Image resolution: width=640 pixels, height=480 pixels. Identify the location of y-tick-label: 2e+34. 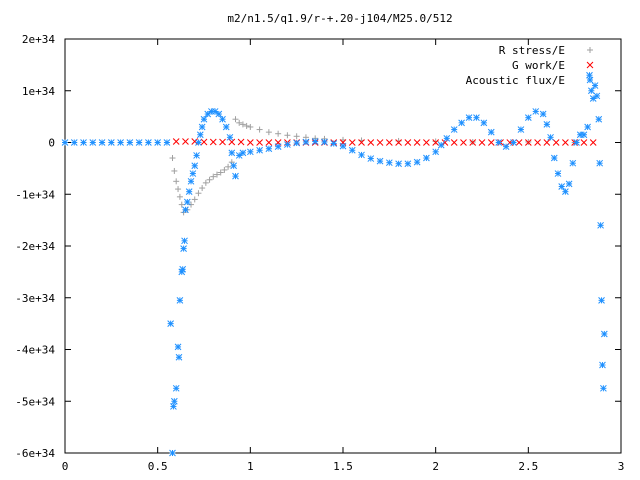
(38, 39).